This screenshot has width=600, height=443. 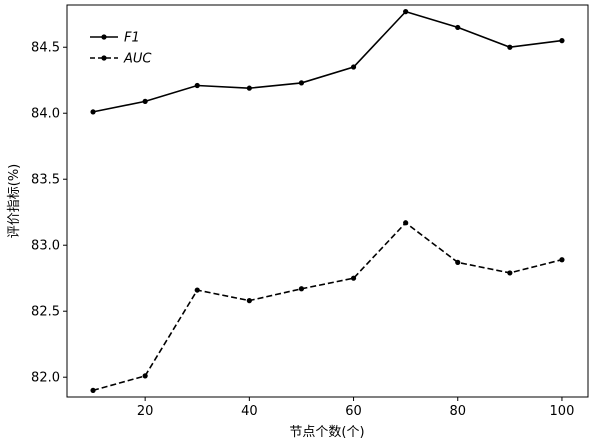 I want to click on x-tick-label: 20, so click(x=145, y=411).